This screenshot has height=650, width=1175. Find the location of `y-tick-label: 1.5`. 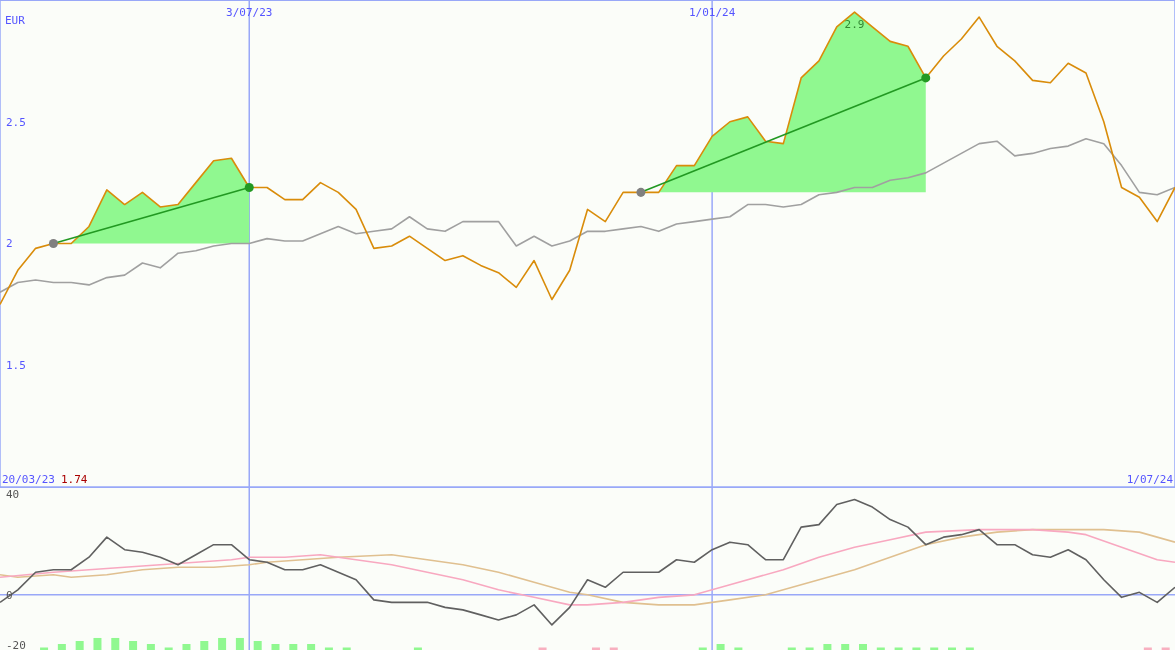

y-tick-label: 1.5 is located at coordinates (16, 366).